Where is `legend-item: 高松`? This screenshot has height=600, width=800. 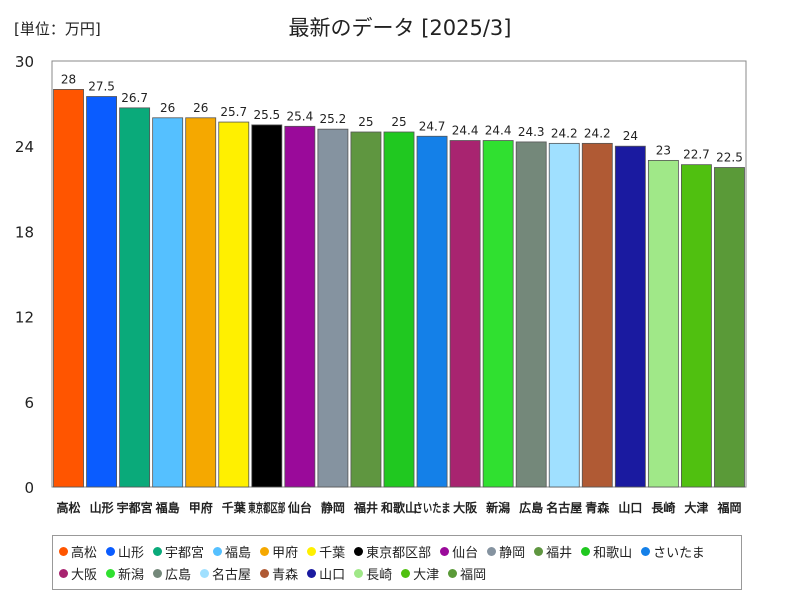
legend-item: 高松 is located at coordinates (78, 551).